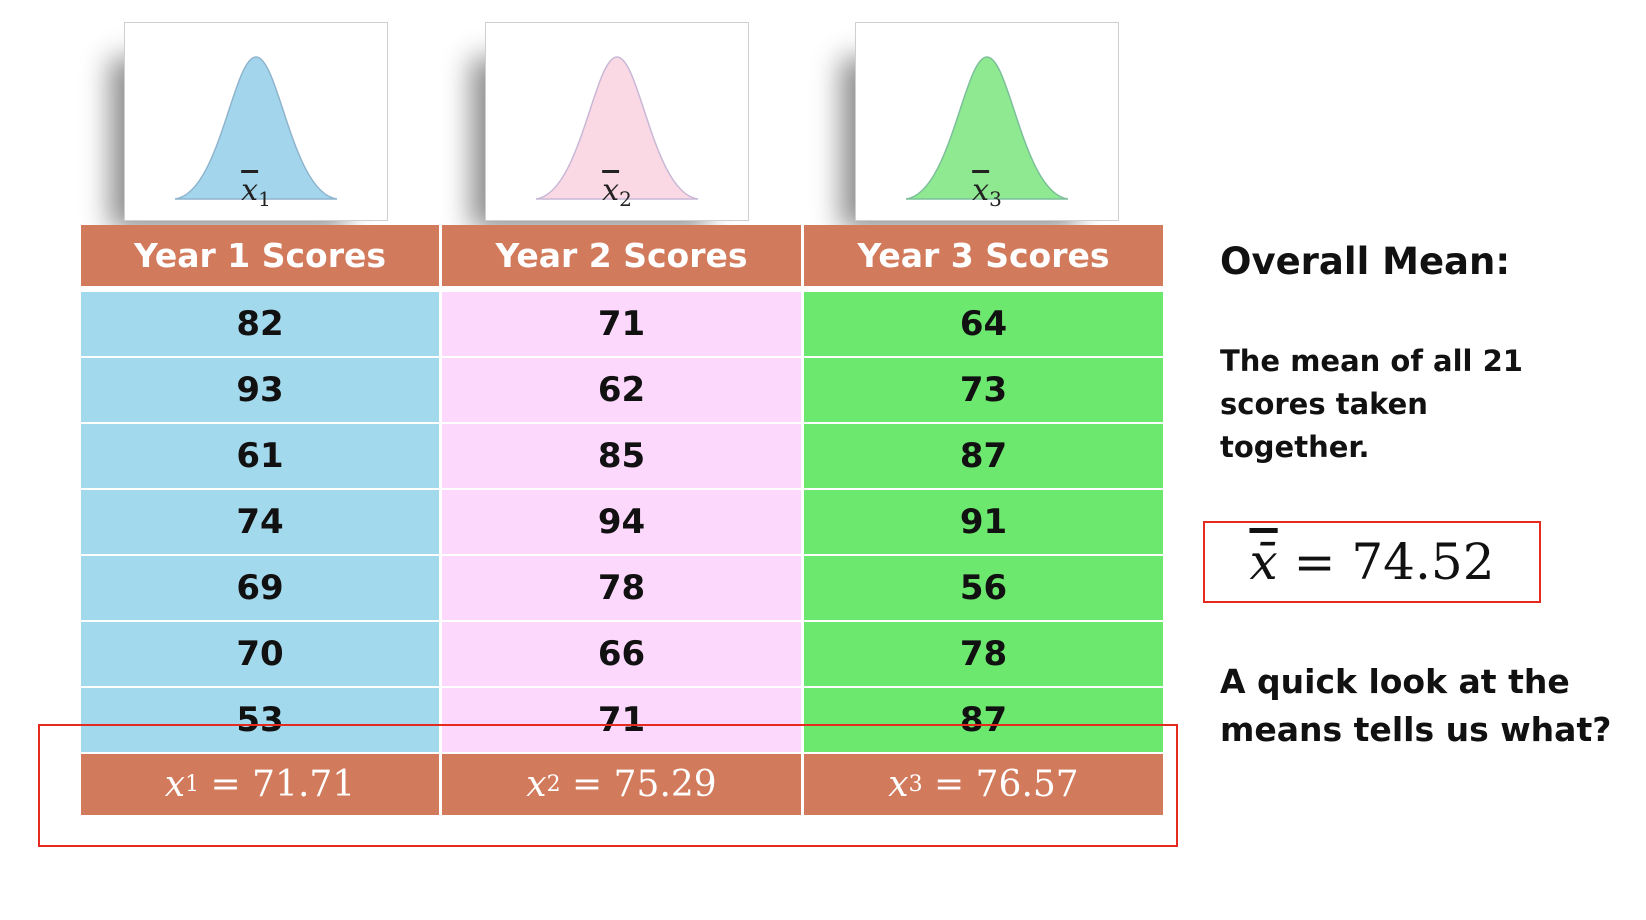 This screenshot has width=1646, height=920. I want to click on score-cell: 73, so click(983, 390).